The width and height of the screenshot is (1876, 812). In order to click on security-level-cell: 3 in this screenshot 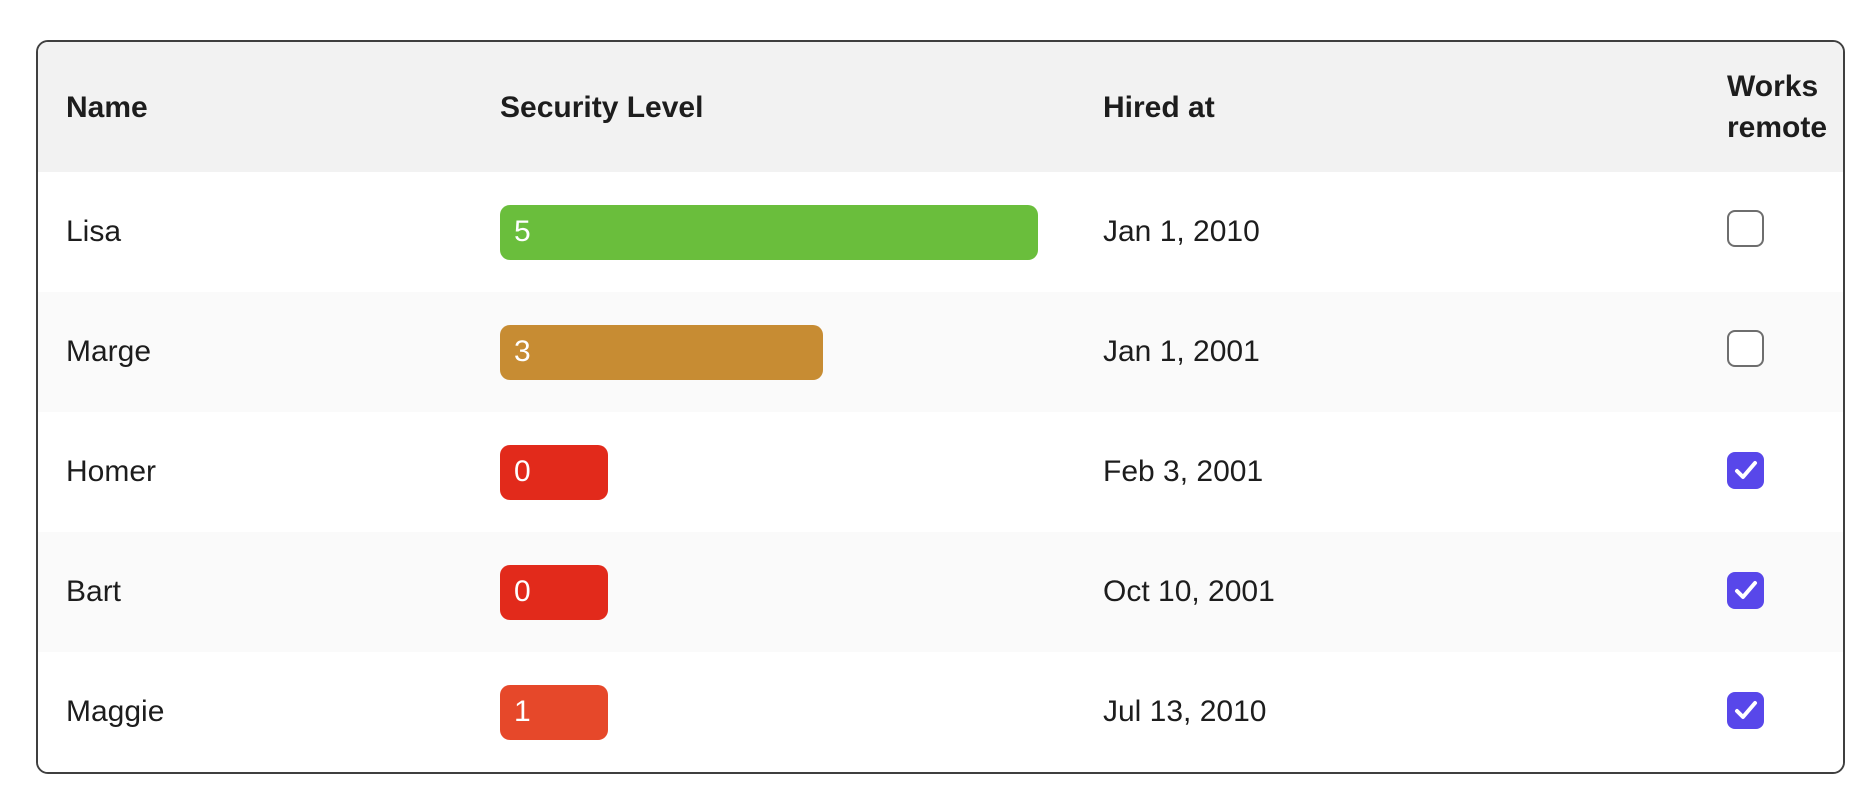, I will do `click(773, 352)`.